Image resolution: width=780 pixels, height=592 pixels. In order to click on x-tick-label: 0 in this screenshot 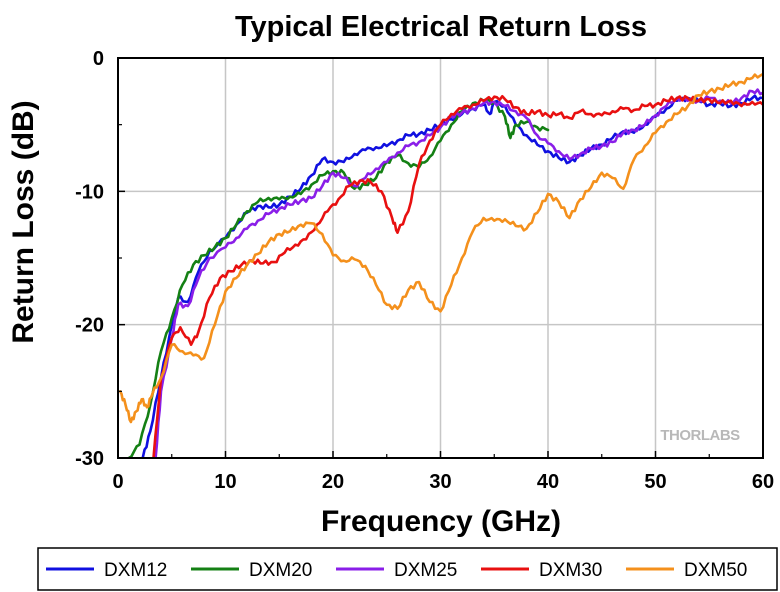, I will do `click(117, 482)`.